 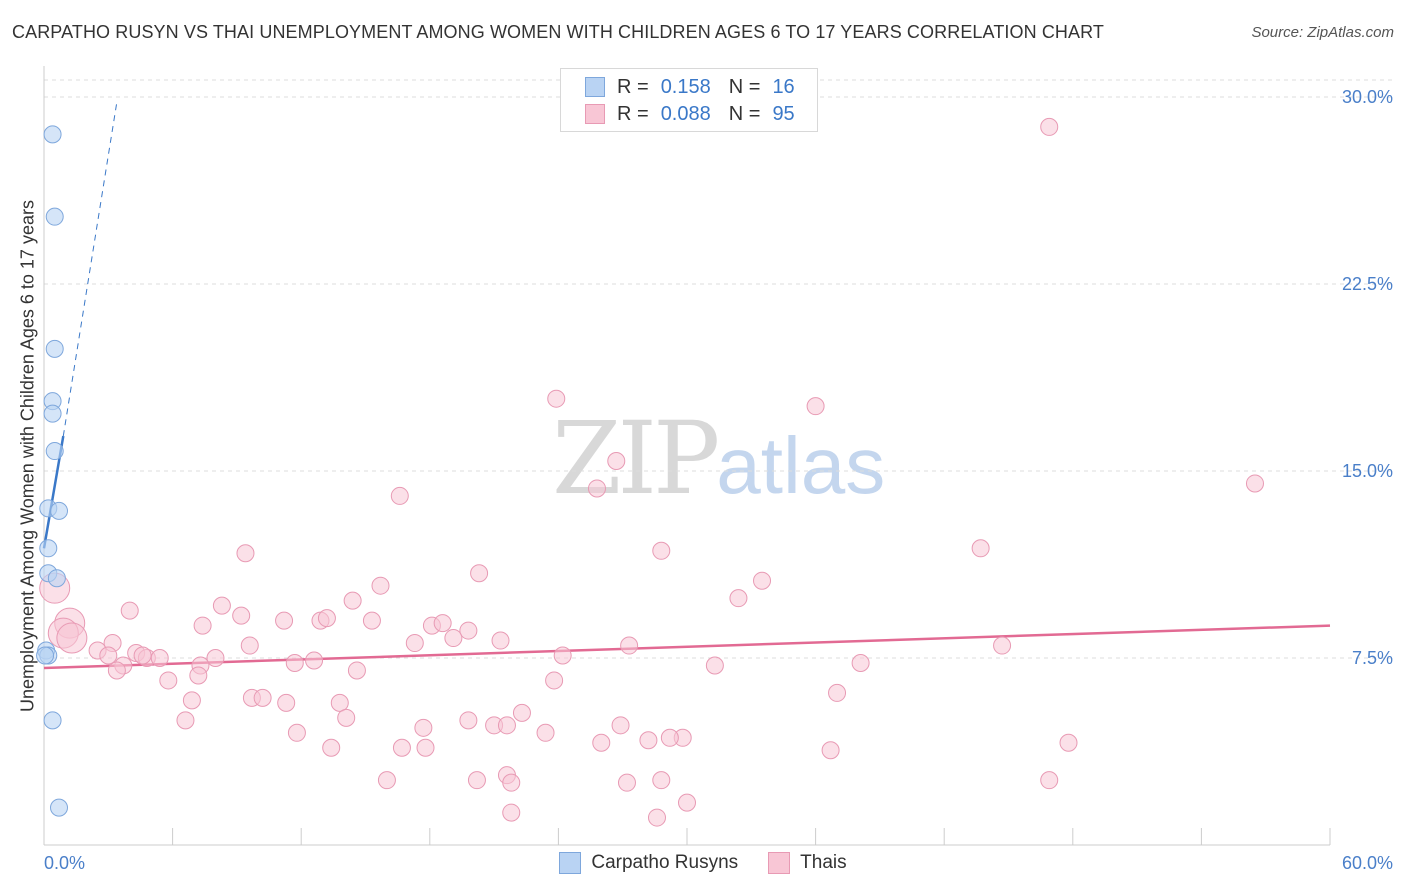 I want to click on legend-n-value: 16, so click(x=783, y=86).